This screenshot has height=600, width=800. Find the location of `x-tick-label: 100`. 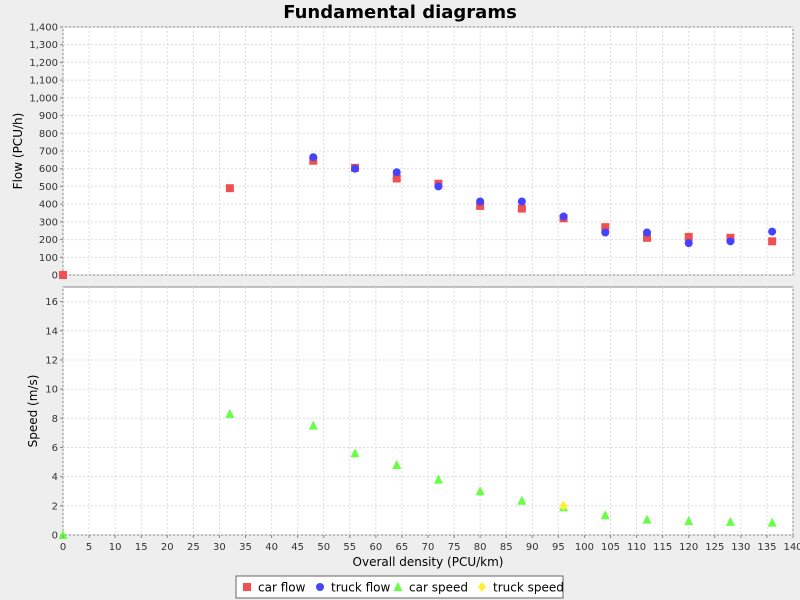

x-tick-label: 100 is located at coordinates (584, 547).